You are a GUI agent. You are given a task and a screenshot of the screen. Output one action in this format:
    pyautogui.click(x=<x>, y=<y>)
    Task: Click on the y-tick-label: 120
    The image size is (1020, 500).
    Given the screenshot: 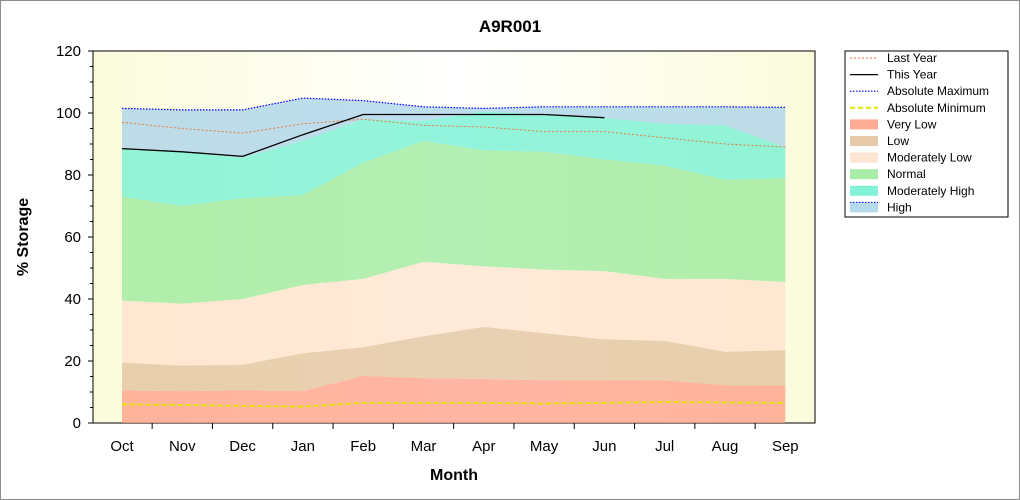 What is the action you would take?
    pyautogui.click(x=68, y=51)
    